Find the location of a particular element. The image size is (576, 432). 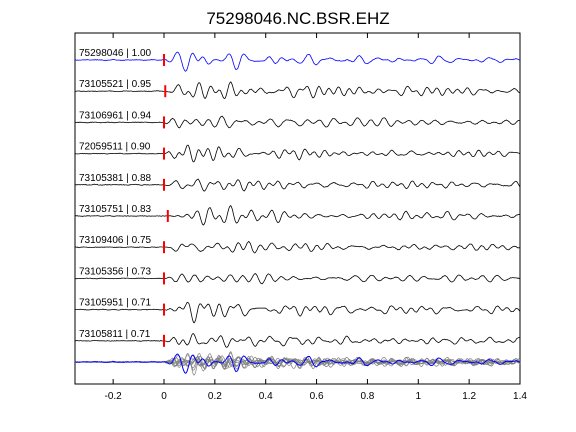

trace-row: 73105356 | 0.73 is located at coordinates (298, 275).